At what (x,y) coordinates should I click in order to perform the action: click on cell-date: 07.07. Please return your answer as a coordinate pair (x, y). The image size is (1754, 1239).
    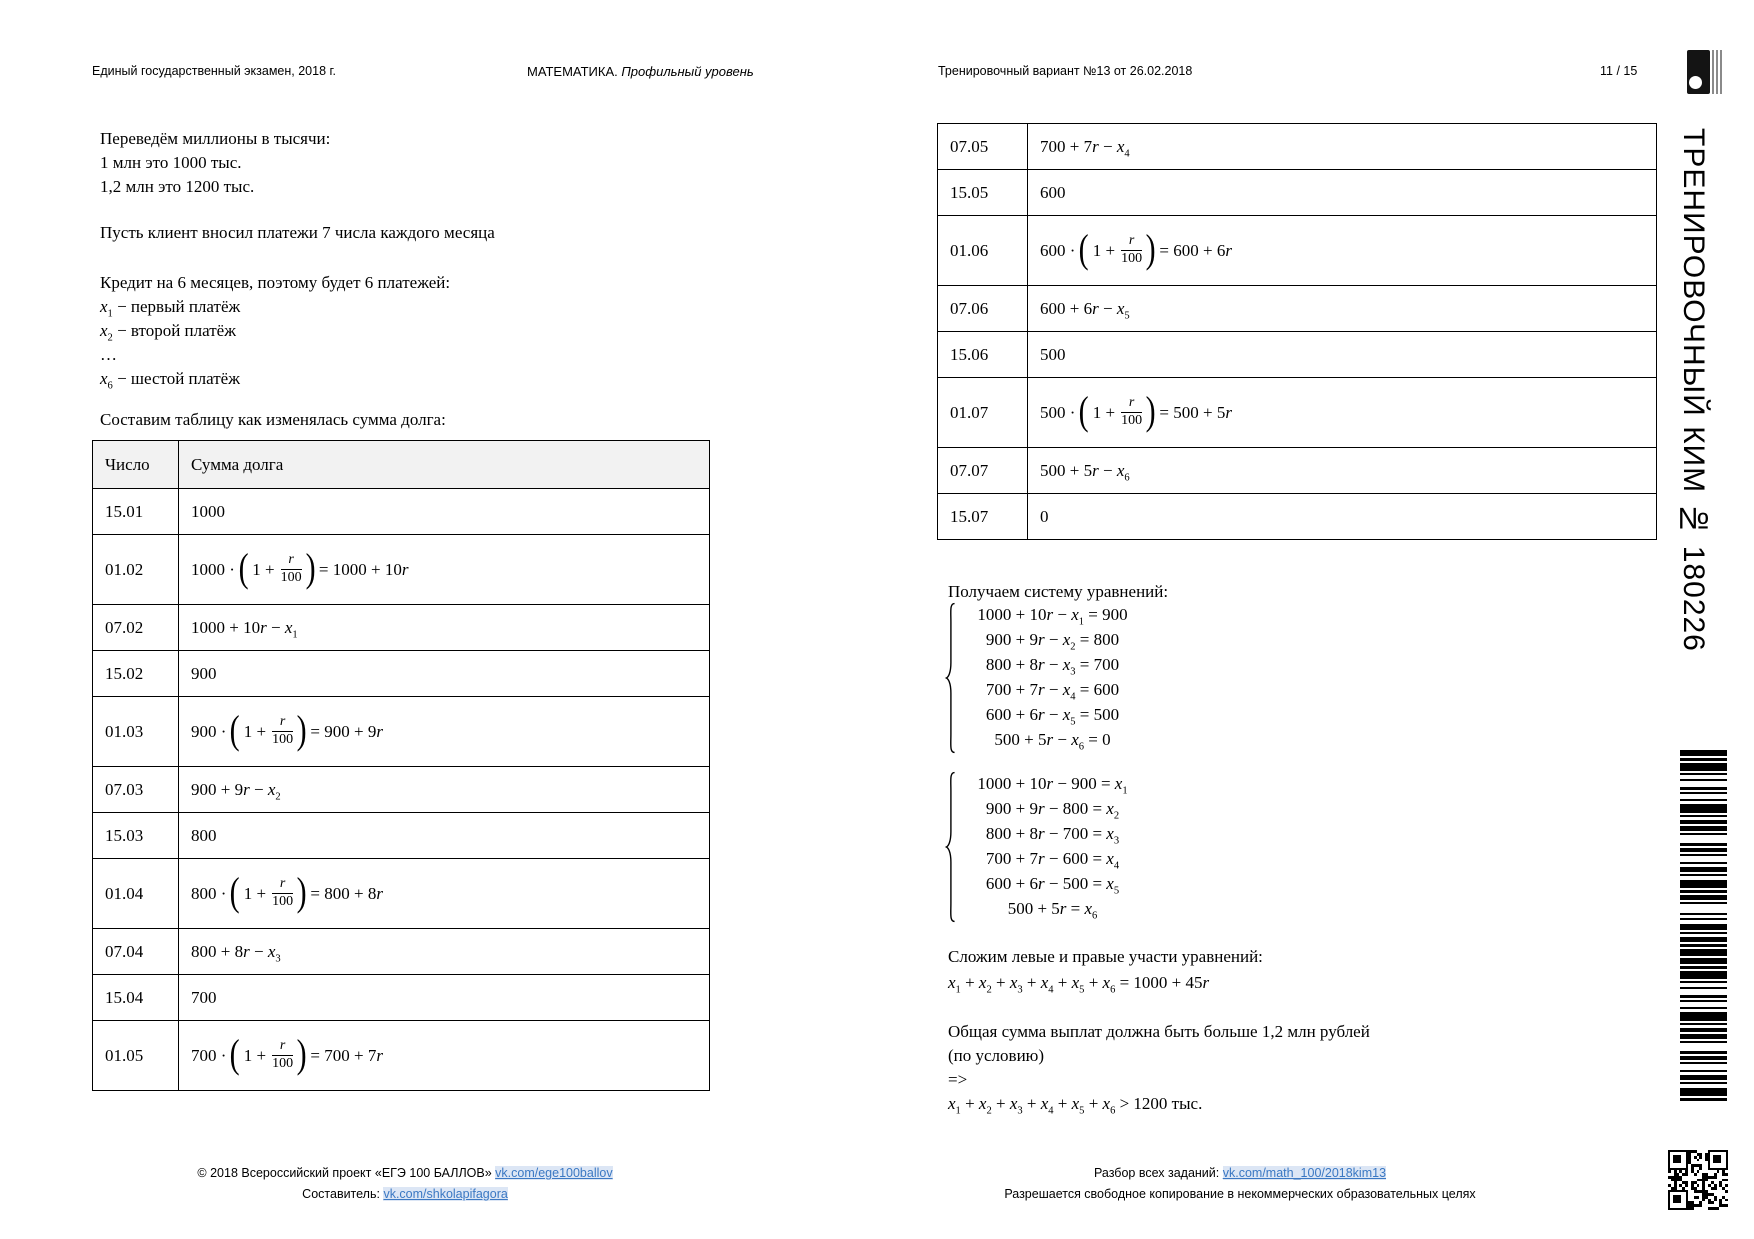
    Looking at the image, I should click on (982, 470).